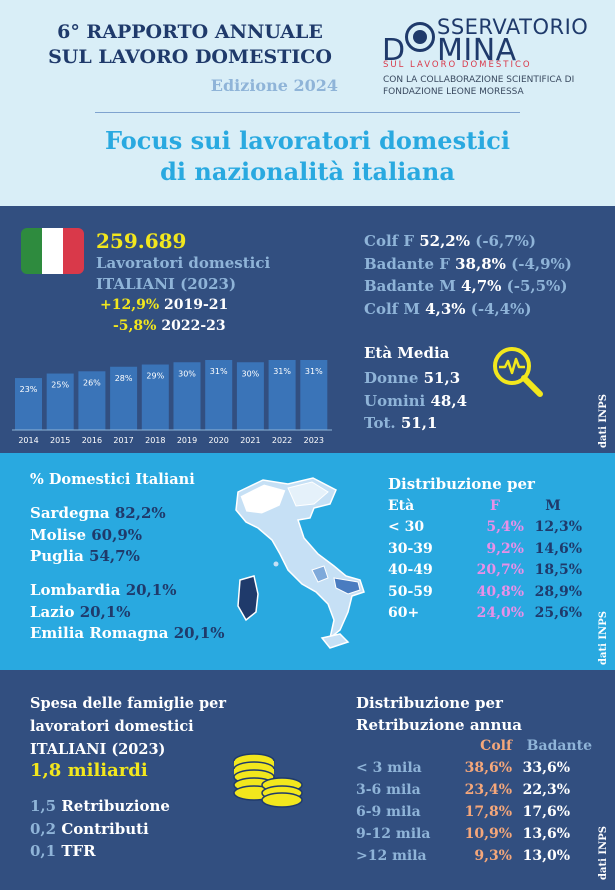 Image resolution: width=615 pixels, height=890 pixels. What do you see at coordinates (92, 440) in the screenshot?
I see `x-tick-label: 2016` at bounding box center [92, 440].